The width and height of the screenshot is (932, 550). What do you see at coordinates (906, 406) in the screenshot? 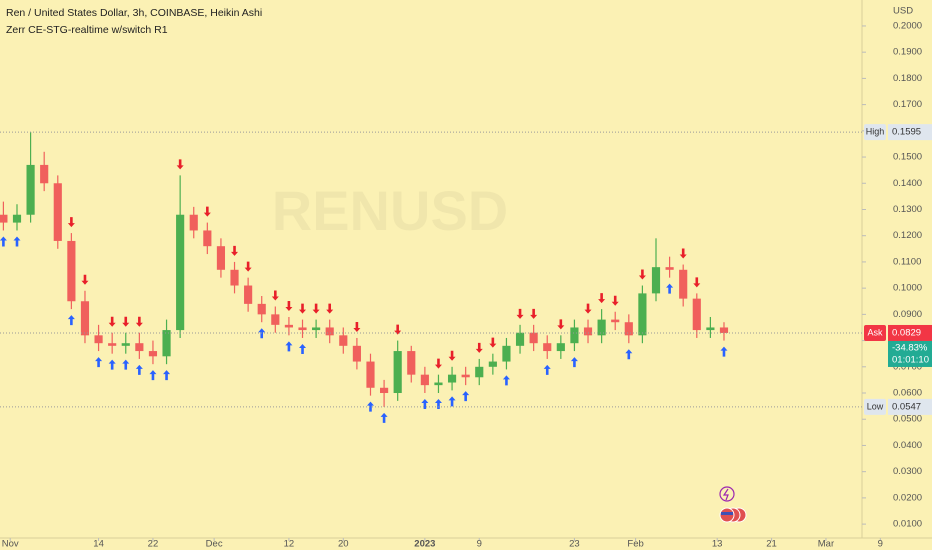
I see `price-line-value: 0.0547` at bounding box center [906, 406].